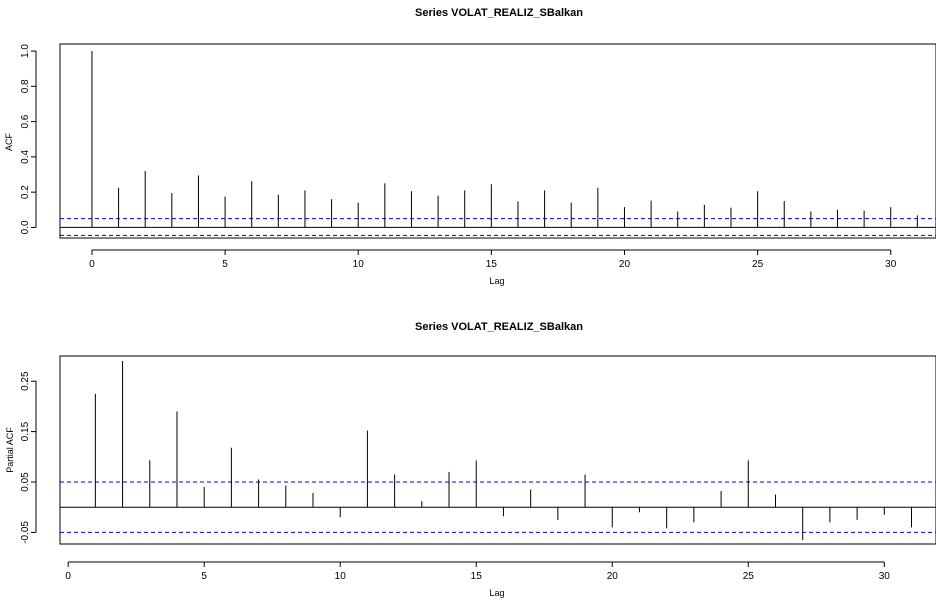 This screenshot has height=600, width=936. I want to click on acf-x-tick-label: 30, so click(891, 264).